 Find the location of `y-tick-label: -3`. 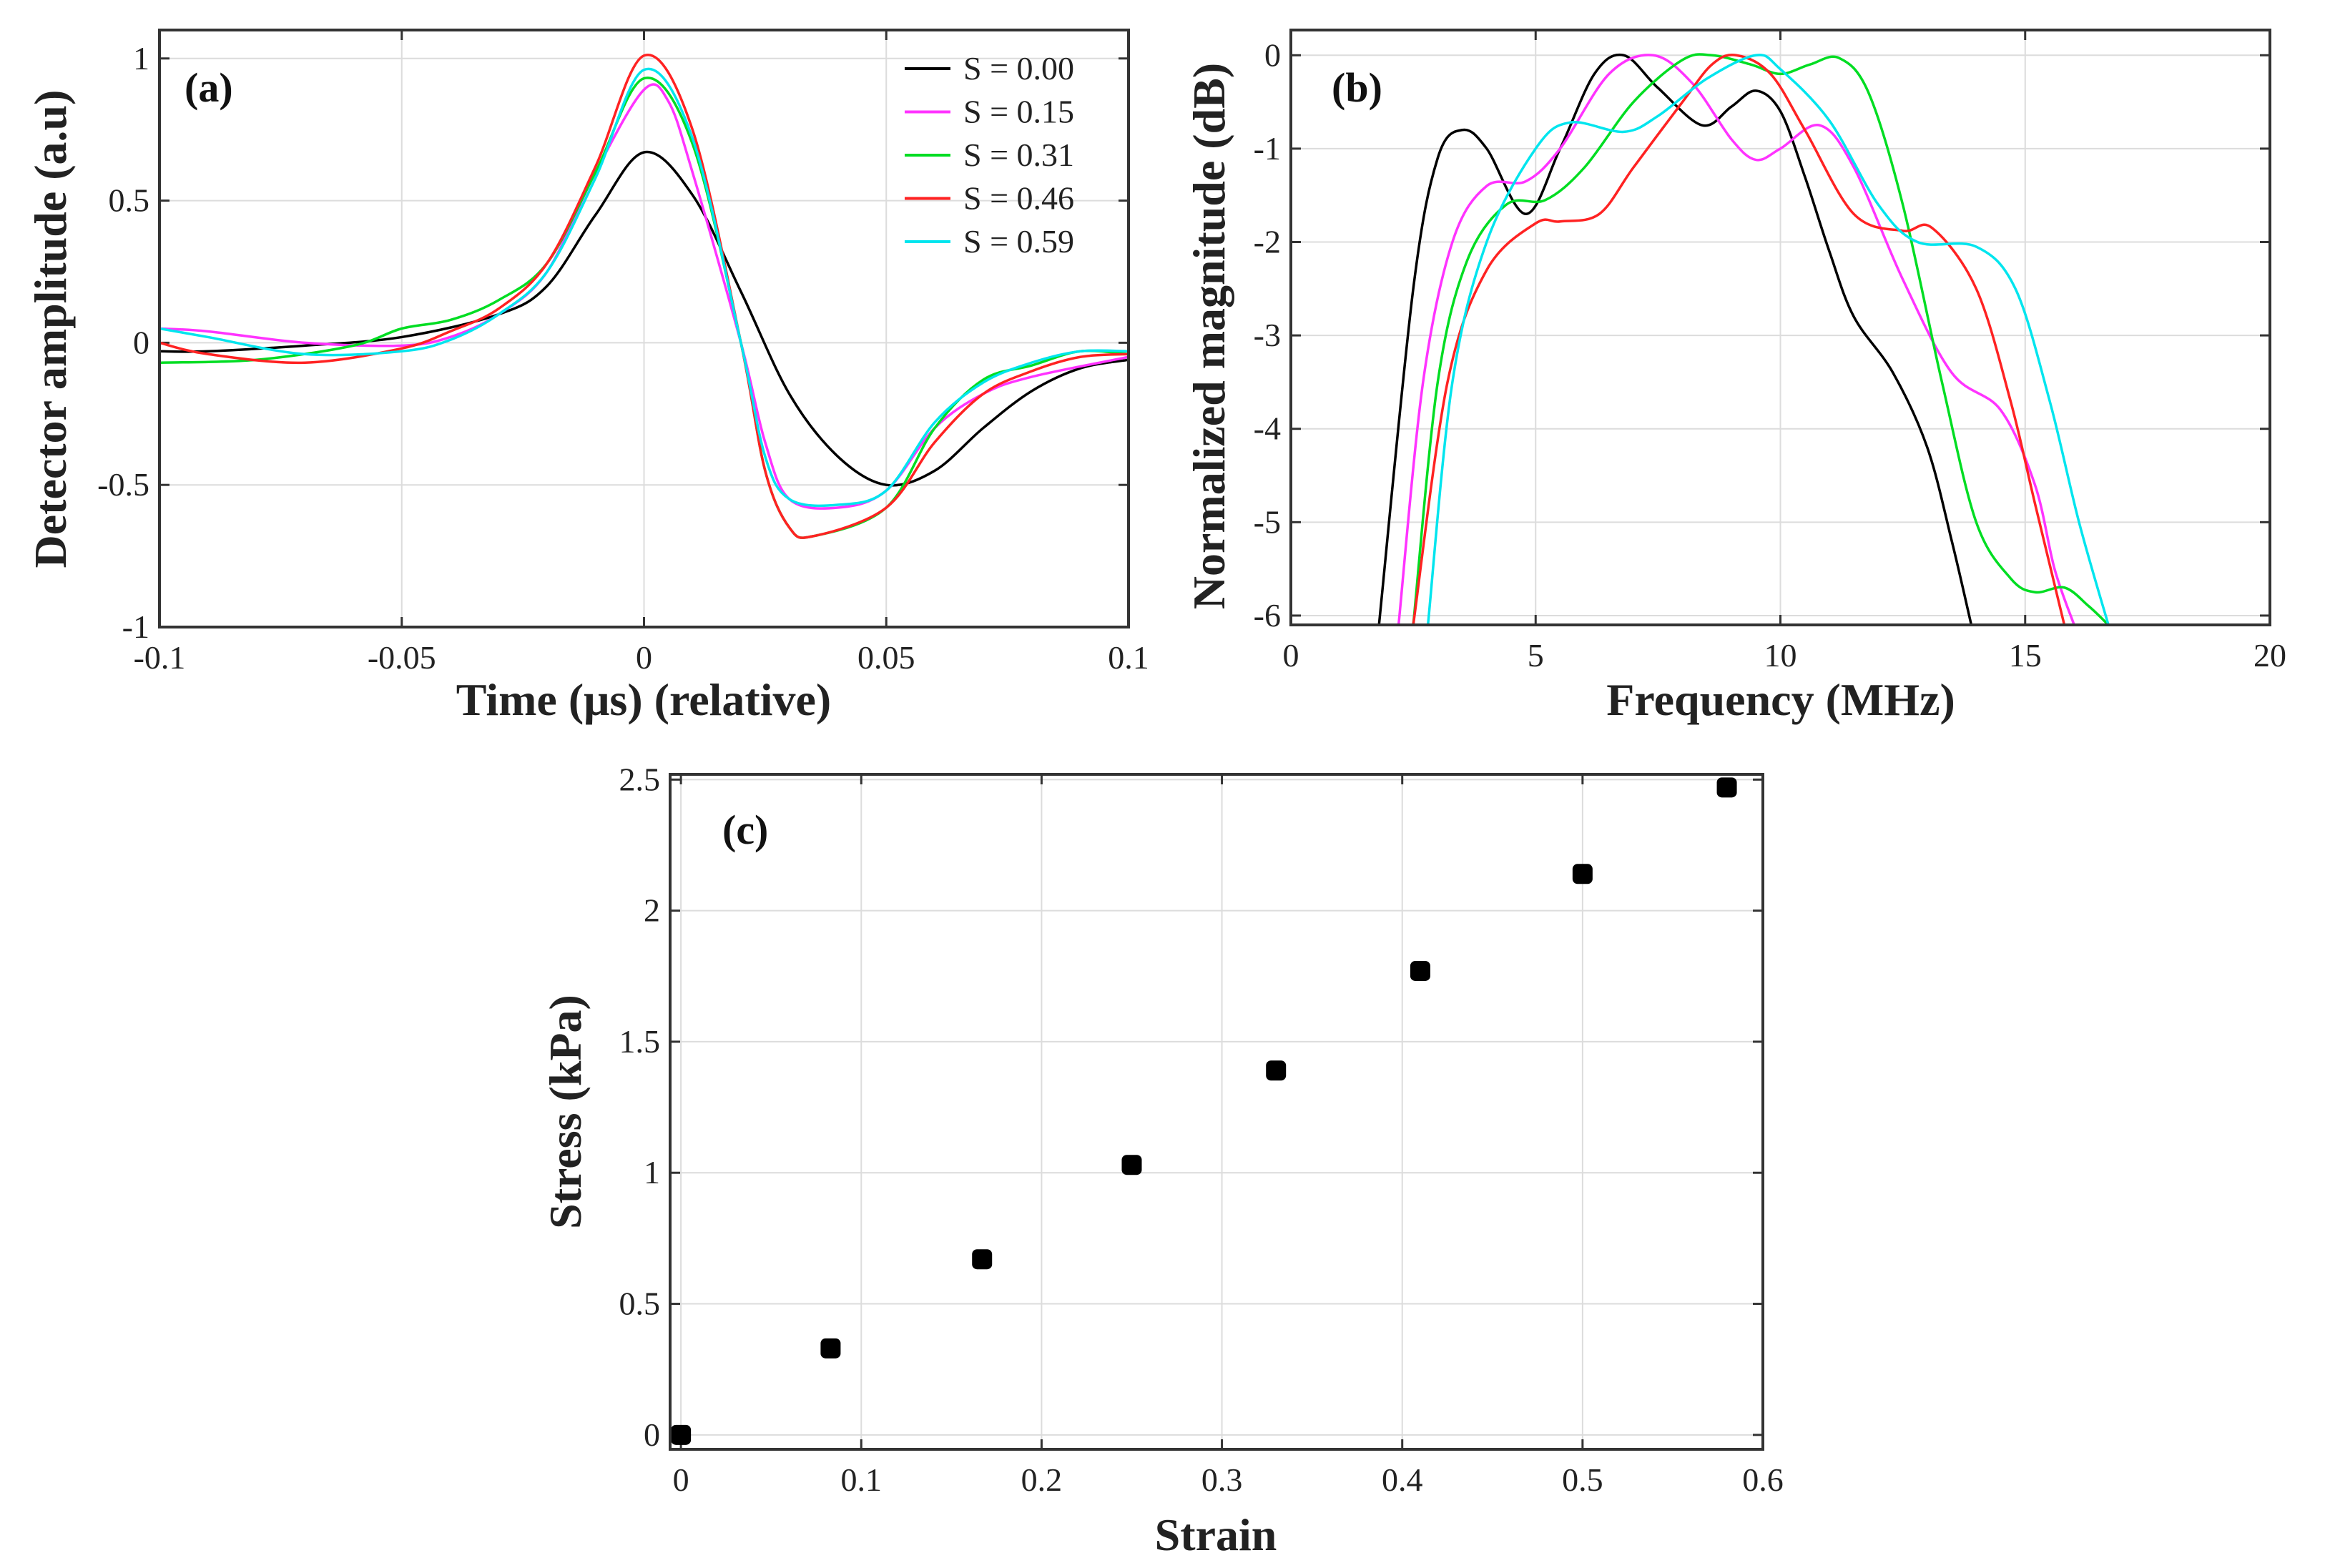

y-tick-label: -3 is located at coordinates (1267, 335).